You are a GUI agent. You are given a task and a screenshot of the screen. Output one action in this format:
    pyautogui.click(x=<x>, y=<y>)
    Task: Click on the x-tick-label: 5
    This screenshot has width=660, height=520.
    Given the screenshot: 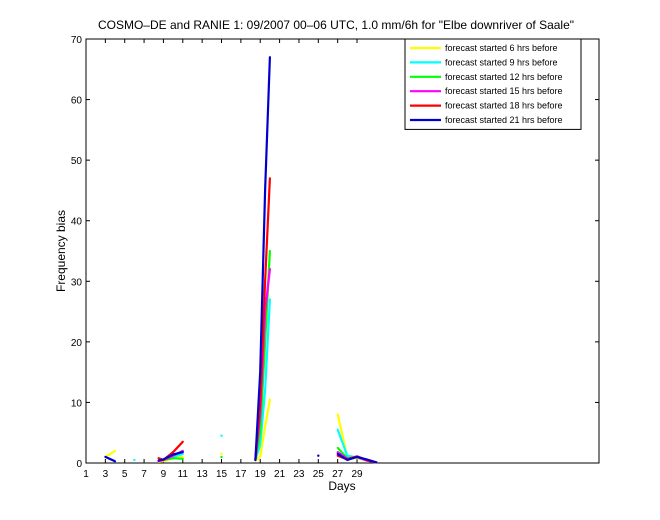 What is the action you would take?
    pyautogui.click(x=125, y=474)
    